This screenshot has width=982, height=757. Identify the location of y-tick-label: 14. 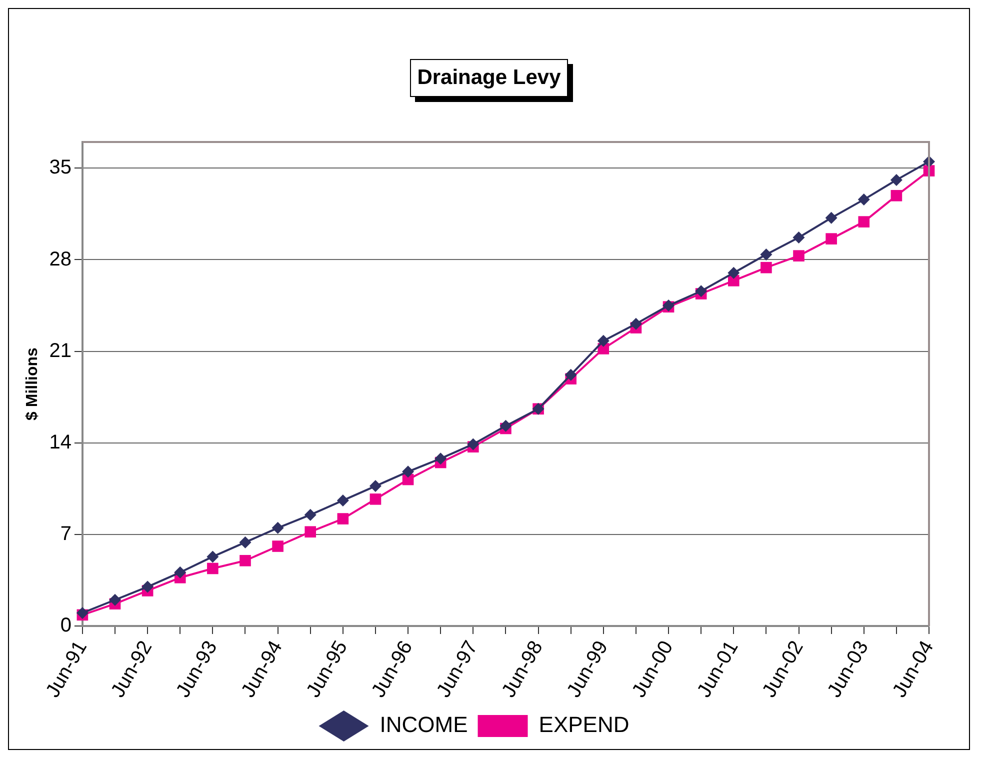
(60, 442).